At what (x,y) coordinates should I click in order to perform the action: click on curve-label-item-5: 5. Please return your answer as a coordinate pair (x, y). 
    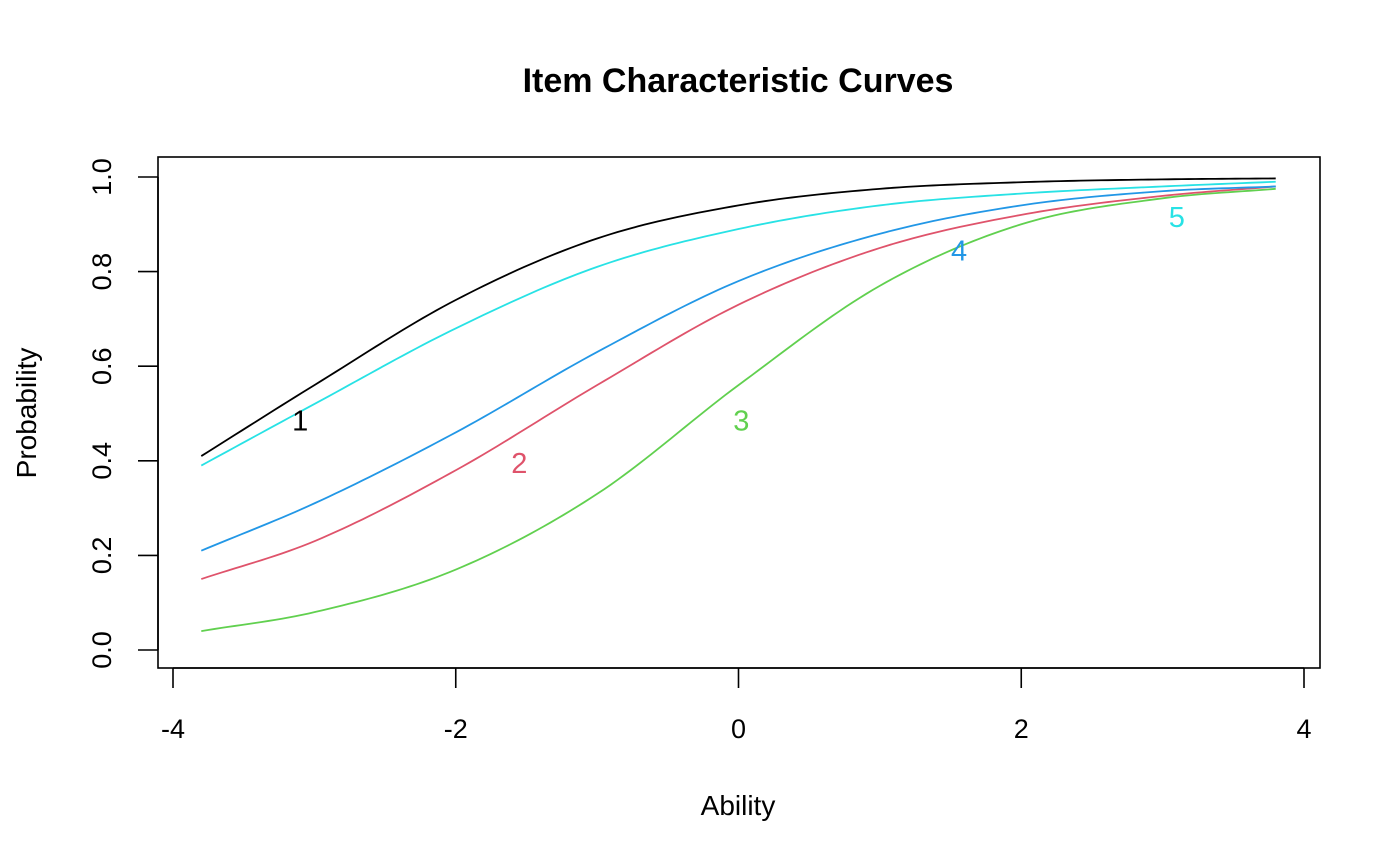
    Looking at the image, I should click on (1177, 218).